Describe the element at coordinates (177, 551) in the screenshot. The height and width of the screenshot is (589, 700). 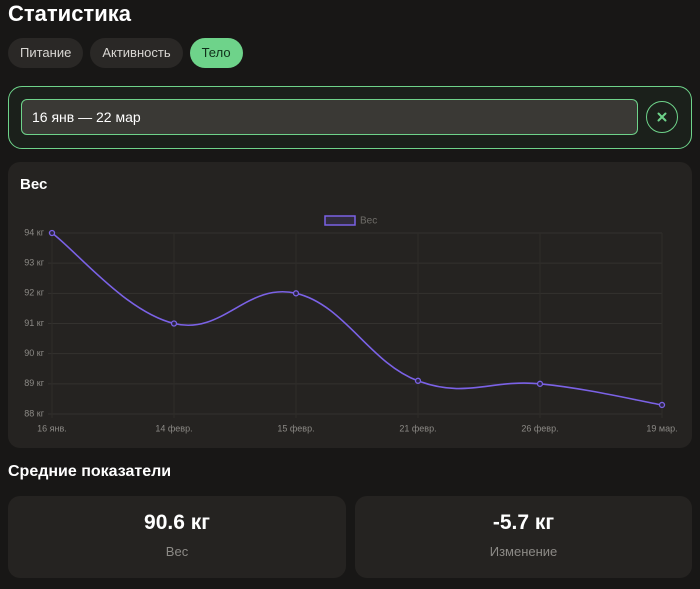
I see `average-label: Вес` at that location.